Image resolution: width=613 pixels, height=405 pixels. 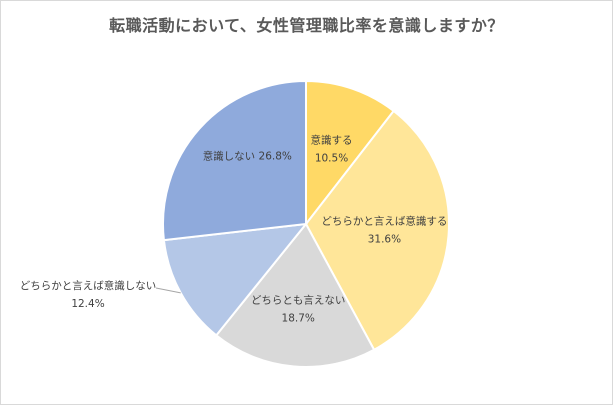 What do you see at coordinates (332, 140) in the screenshot?
I see `slice-label-1: 意識する` at bounding box center [332, 140].